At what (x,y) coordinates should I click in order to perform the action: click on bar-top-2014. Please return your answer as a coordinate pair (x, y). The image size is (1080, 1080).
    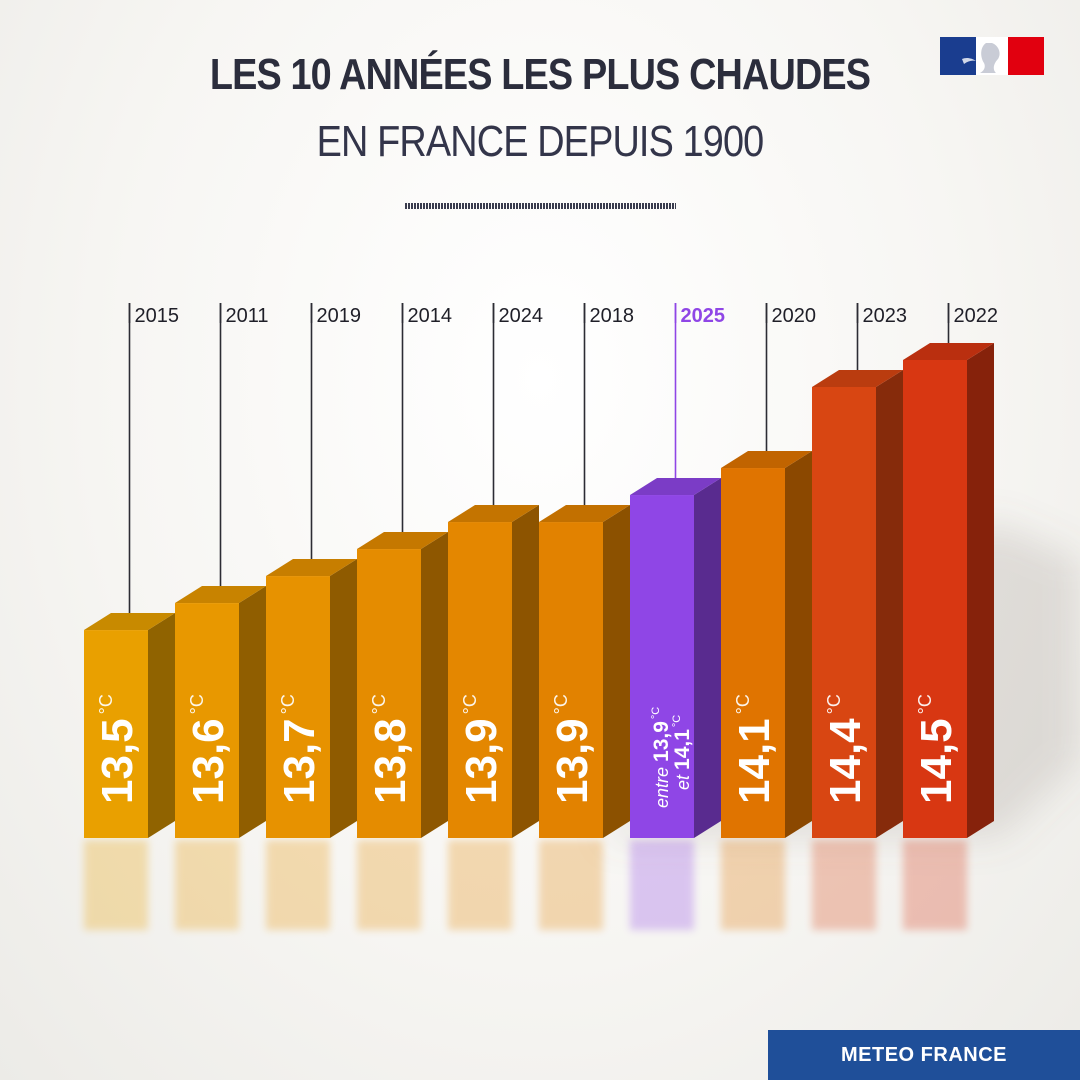
    Looking at the image, I should click on (402, 541).